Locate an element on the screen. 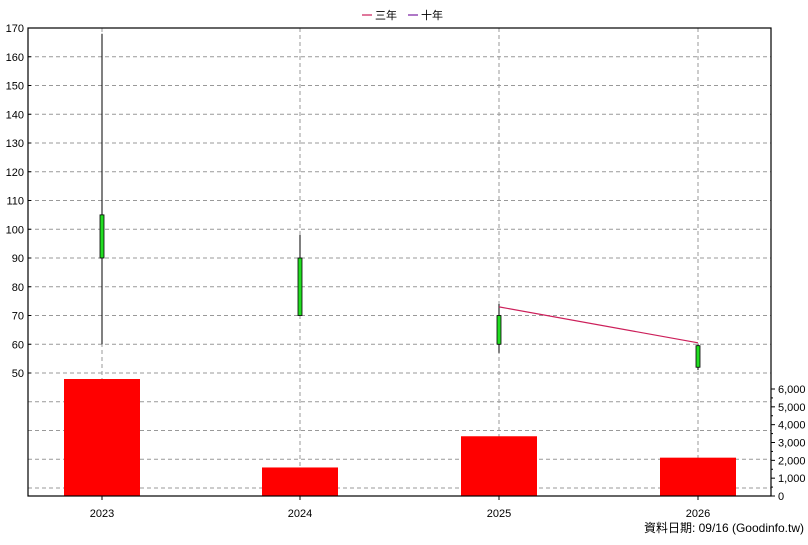 The width and height of the screenshot is (808, 545). three-year-line is located at coordinates (598, 325).